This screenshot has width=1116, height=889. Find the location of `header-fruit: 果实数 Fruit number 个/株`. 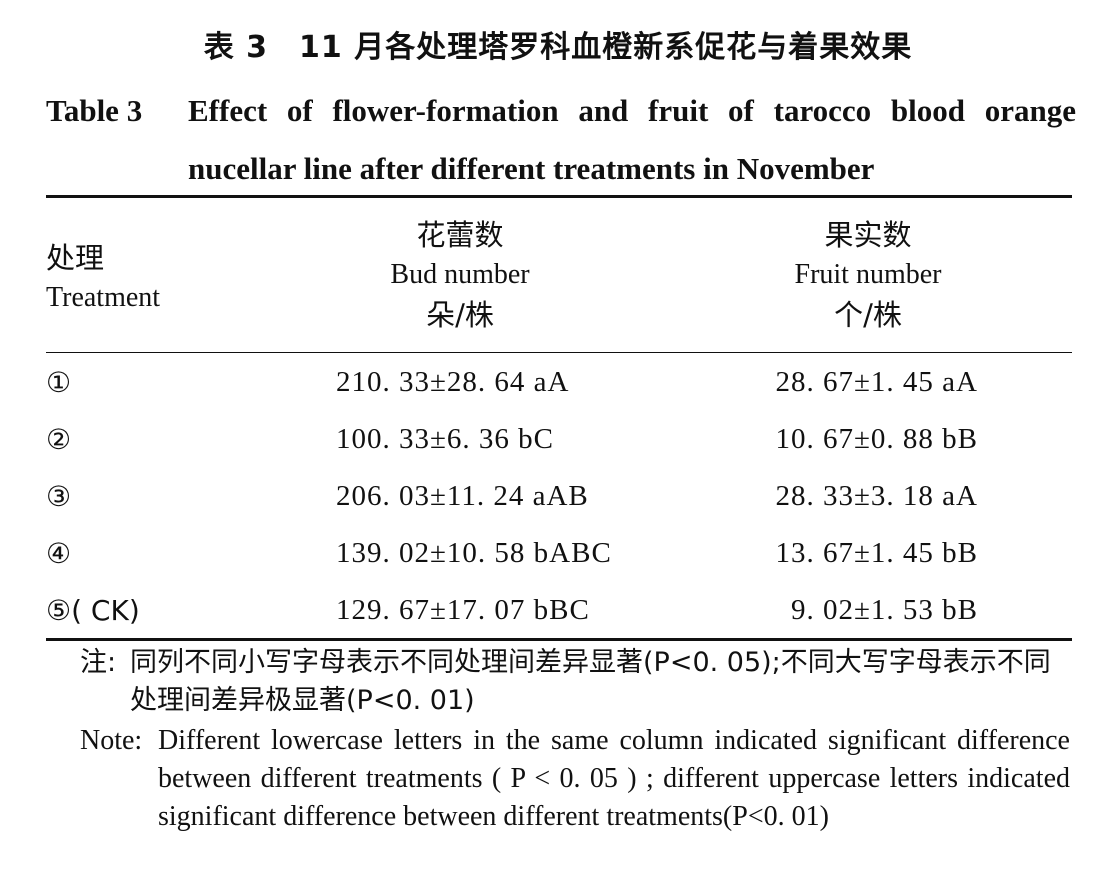

header-fruit: 果实数 Fruit number 个/株 is located at coordinates (868, 275).